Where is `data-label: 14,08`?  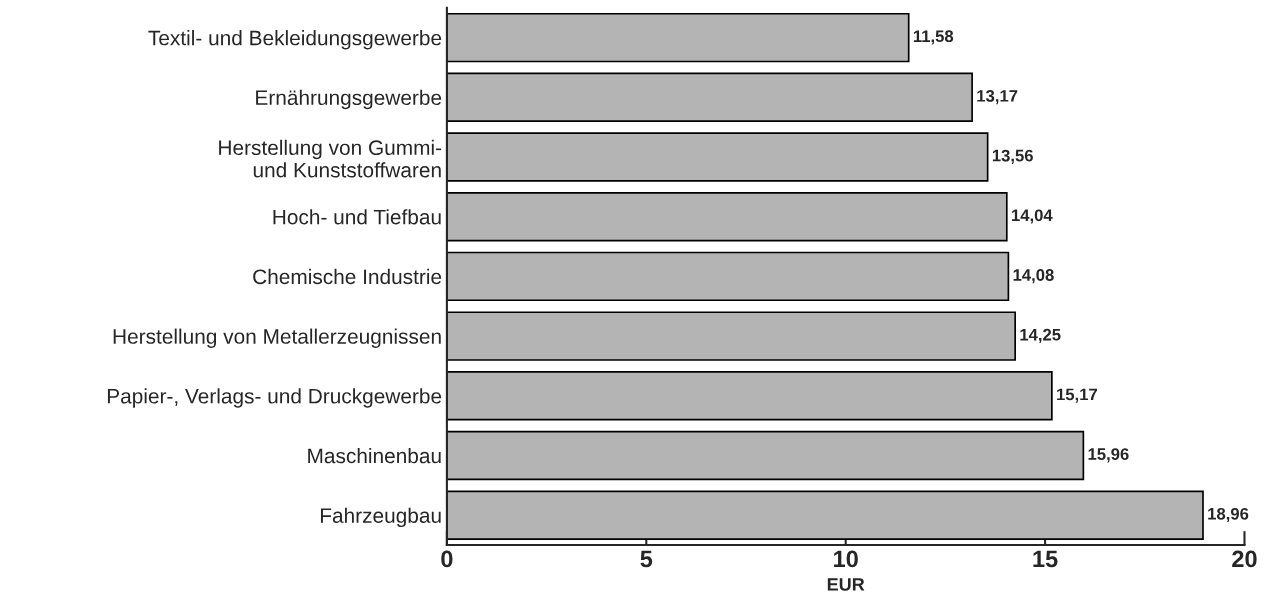
data-label: 14,08 is located at coordinates (1033, 276).